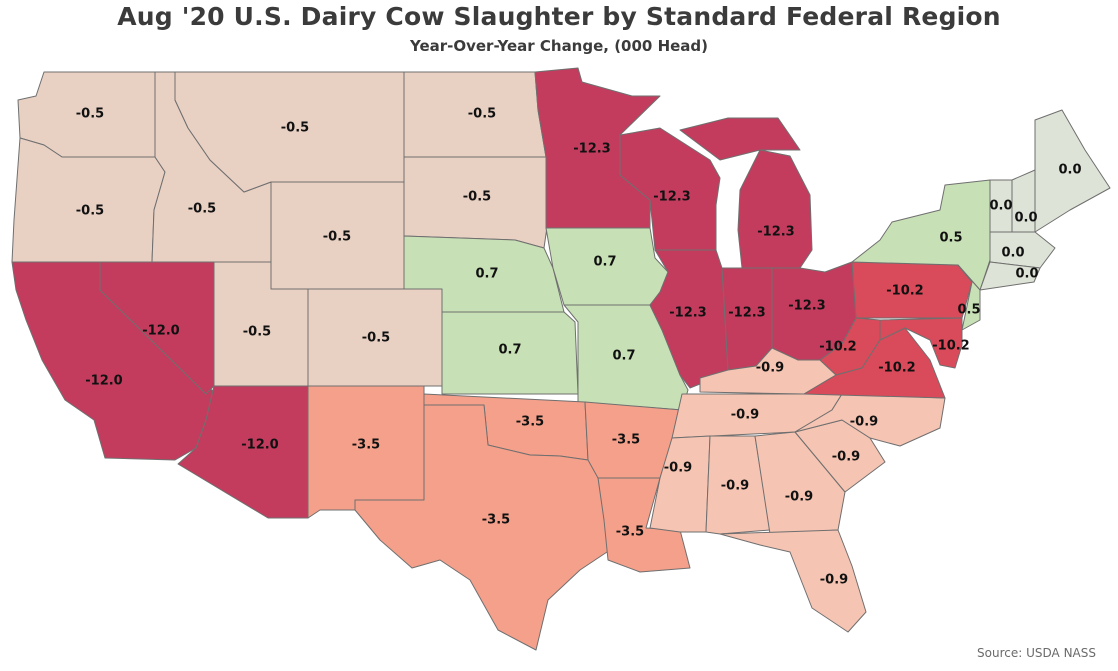  Describe the element at coordinates (896, 368) in the screenshot. I see `label-va: -10.2` at that location.